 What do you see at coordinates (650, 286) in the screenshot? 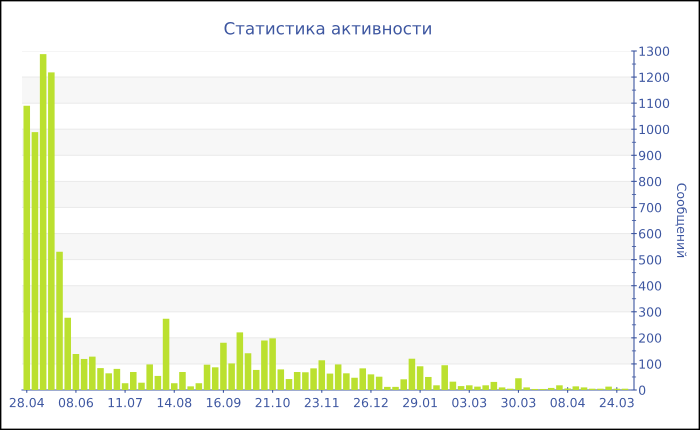
I see `y-tick-label: 400` at bounding box center [650, 286].